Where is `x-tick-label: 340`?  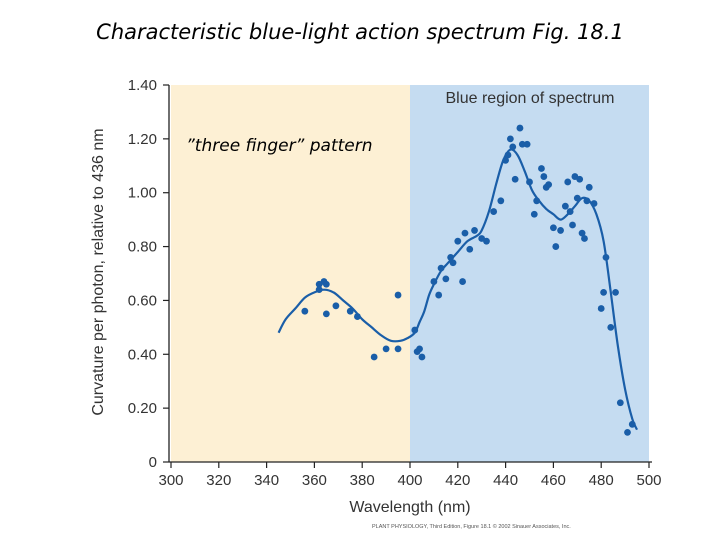
x-tick-label: 340 is located at coordinates (266, 480).